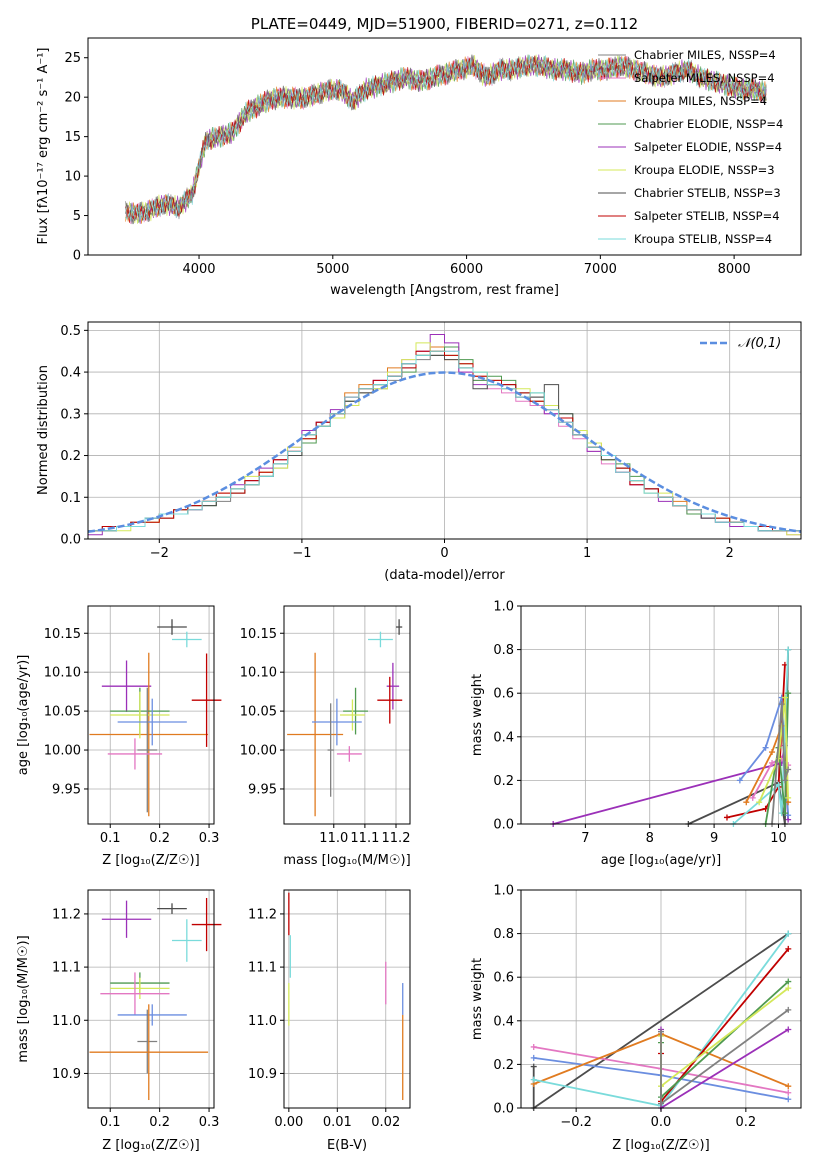 The height and width of the screenshot is (1170, 819). What do you see at coordinates (66, 1074) in the screenshot?
I see `y-tick-label: 10.9` at bounding box center [66, 1074].